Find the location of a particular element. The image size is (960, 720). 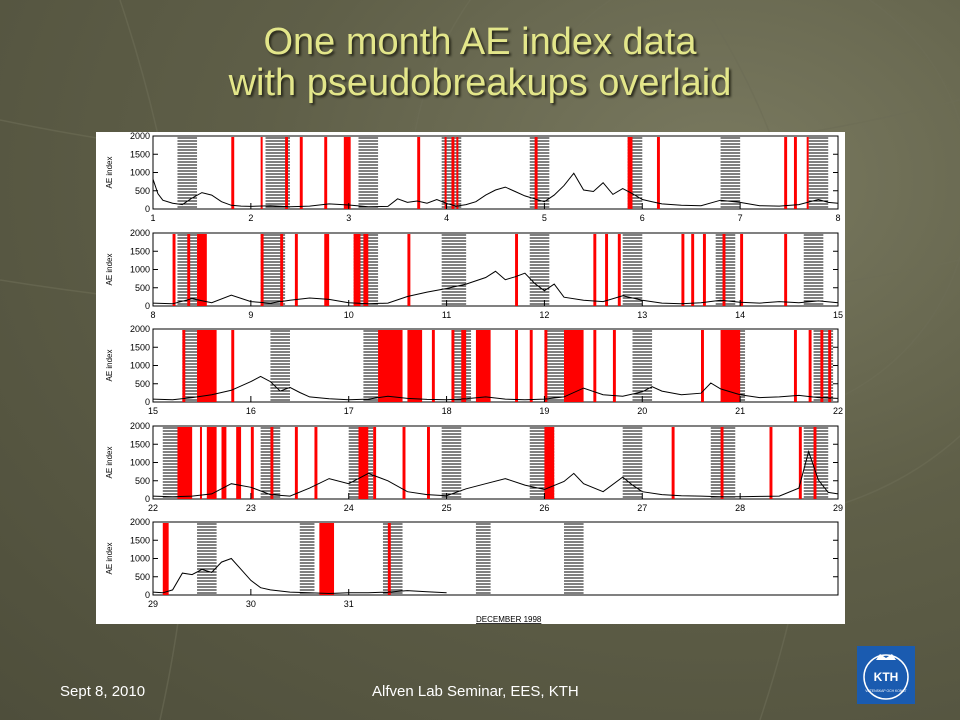

title-line-1: One month AE index data is located at coordinates (480, 42).